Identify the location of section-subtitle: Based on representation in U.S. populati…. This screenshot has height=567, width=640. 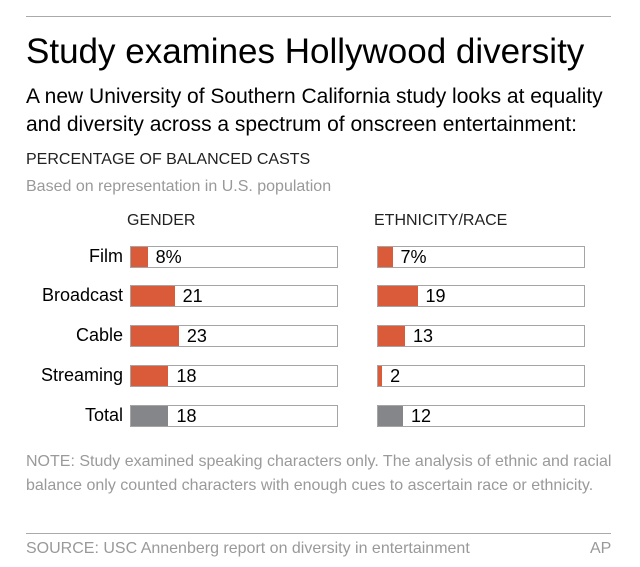
(179, 186).